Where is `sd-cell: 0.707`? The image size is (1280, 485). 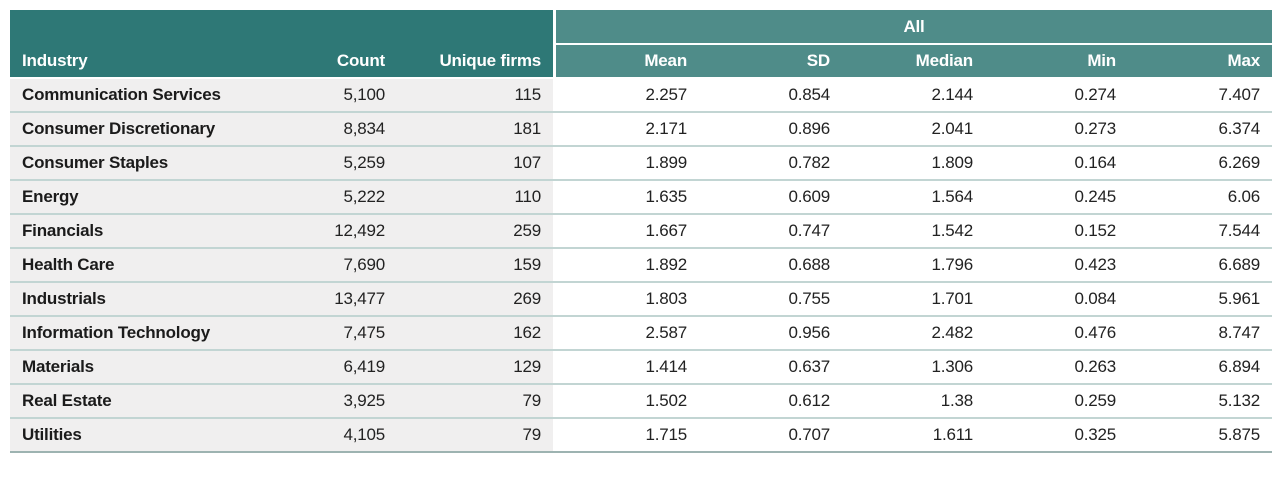
sd-cell: 0.707 is located at coordinates (770, 435).